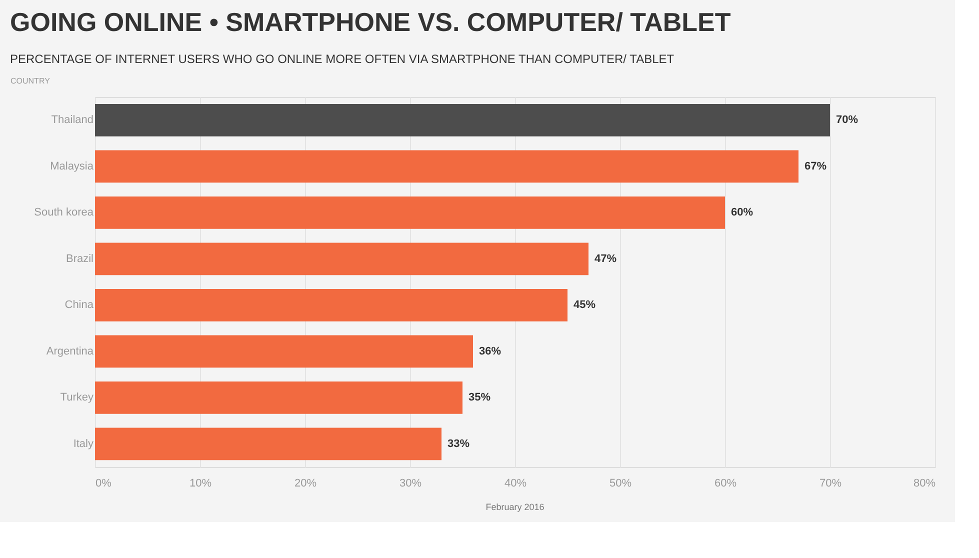 The height and width of the screenshot is (558, 979). Describe the element at coordinates (585, 305) in the screenshot. I see `data-label: 45%` at that location.